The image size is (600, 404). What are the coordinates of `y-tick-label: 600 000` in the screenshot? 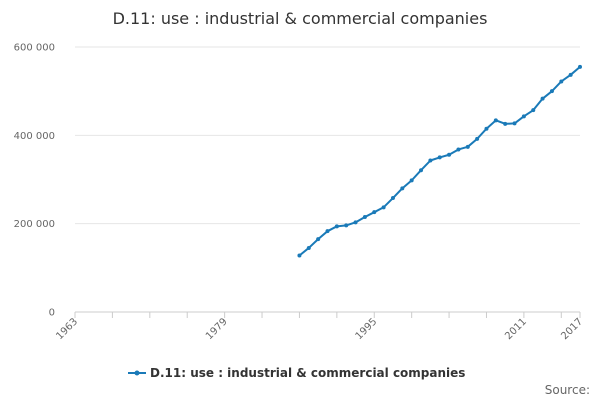 It's located at (34, 48).